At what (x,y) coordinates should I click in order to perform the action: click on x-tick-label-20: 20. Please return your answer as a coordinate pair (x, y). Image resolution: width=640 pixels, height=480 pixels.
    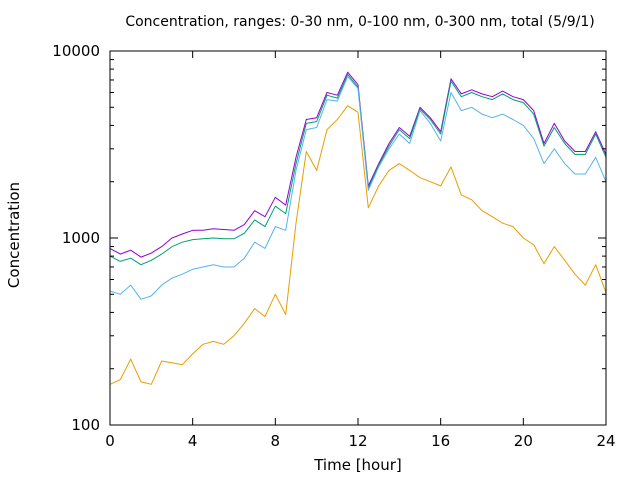
    Looking at the image, I should click on (523, 441).